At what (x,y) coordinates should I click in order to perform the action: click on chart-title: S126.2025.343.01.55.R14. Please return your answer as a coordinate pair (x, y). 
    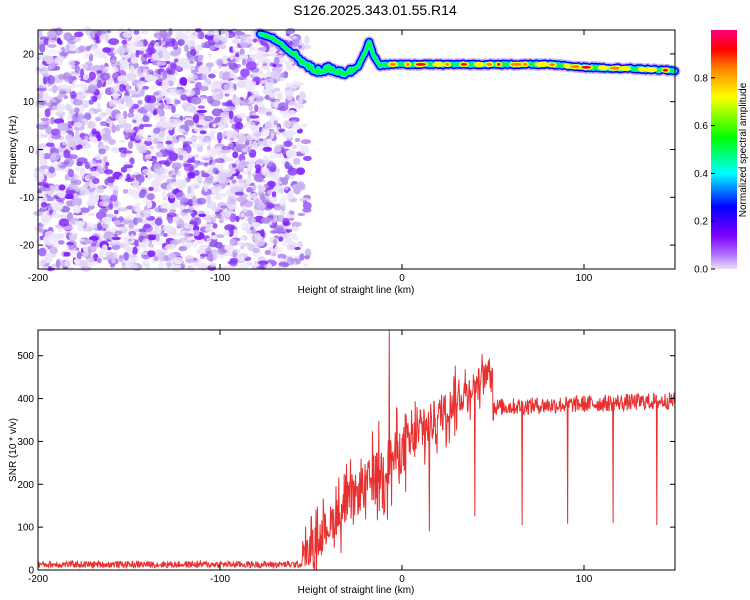
    Looking at the image, I should click on (375, 10).